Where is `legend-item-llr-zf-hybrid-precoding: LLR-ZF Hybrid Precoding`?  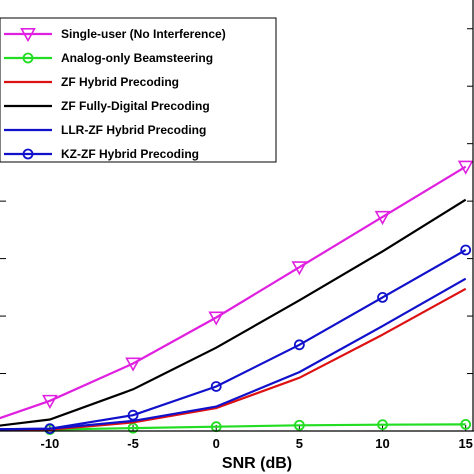
legend-item-llr-zf-hybrid-precoding: LLR-ZF Hybrid Precoding is located at coordinates (105, 130).